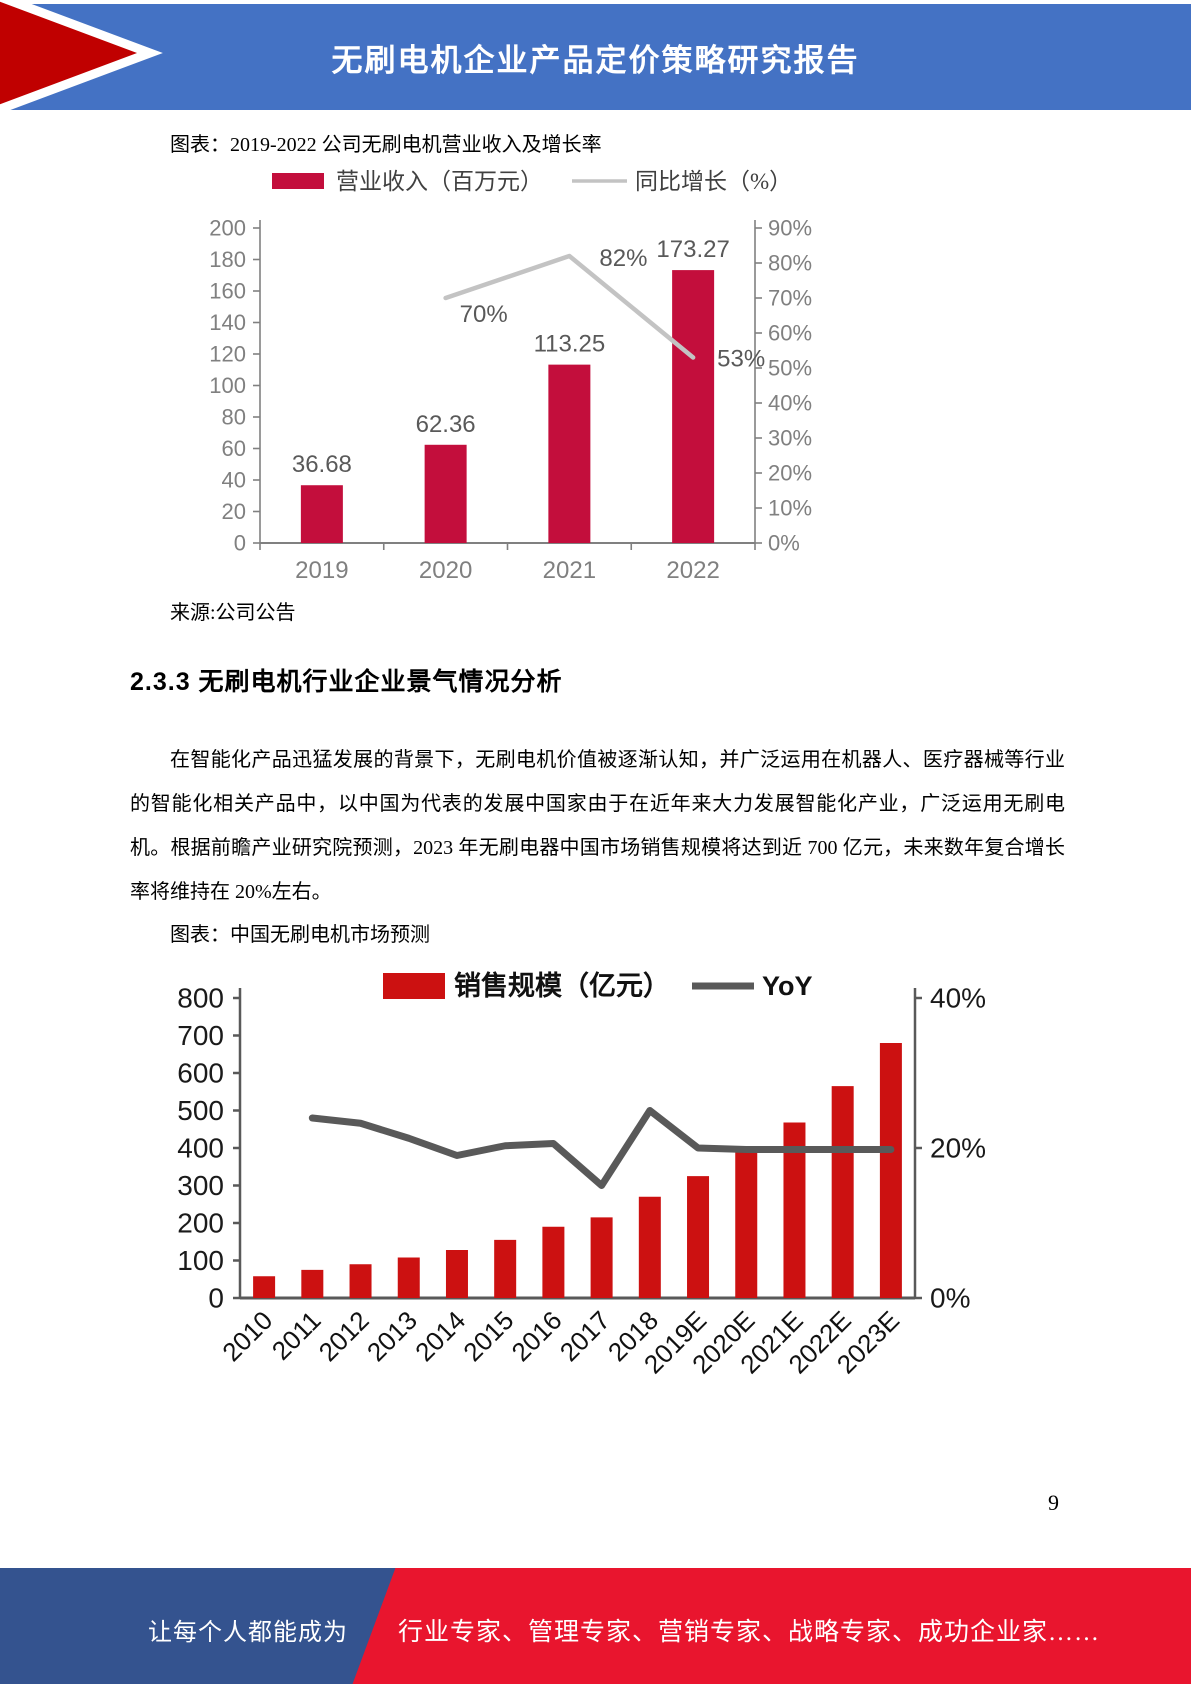 This screenshot has width=1191, height=1684. I want to click on bar-2021E, so click(794, 1210).